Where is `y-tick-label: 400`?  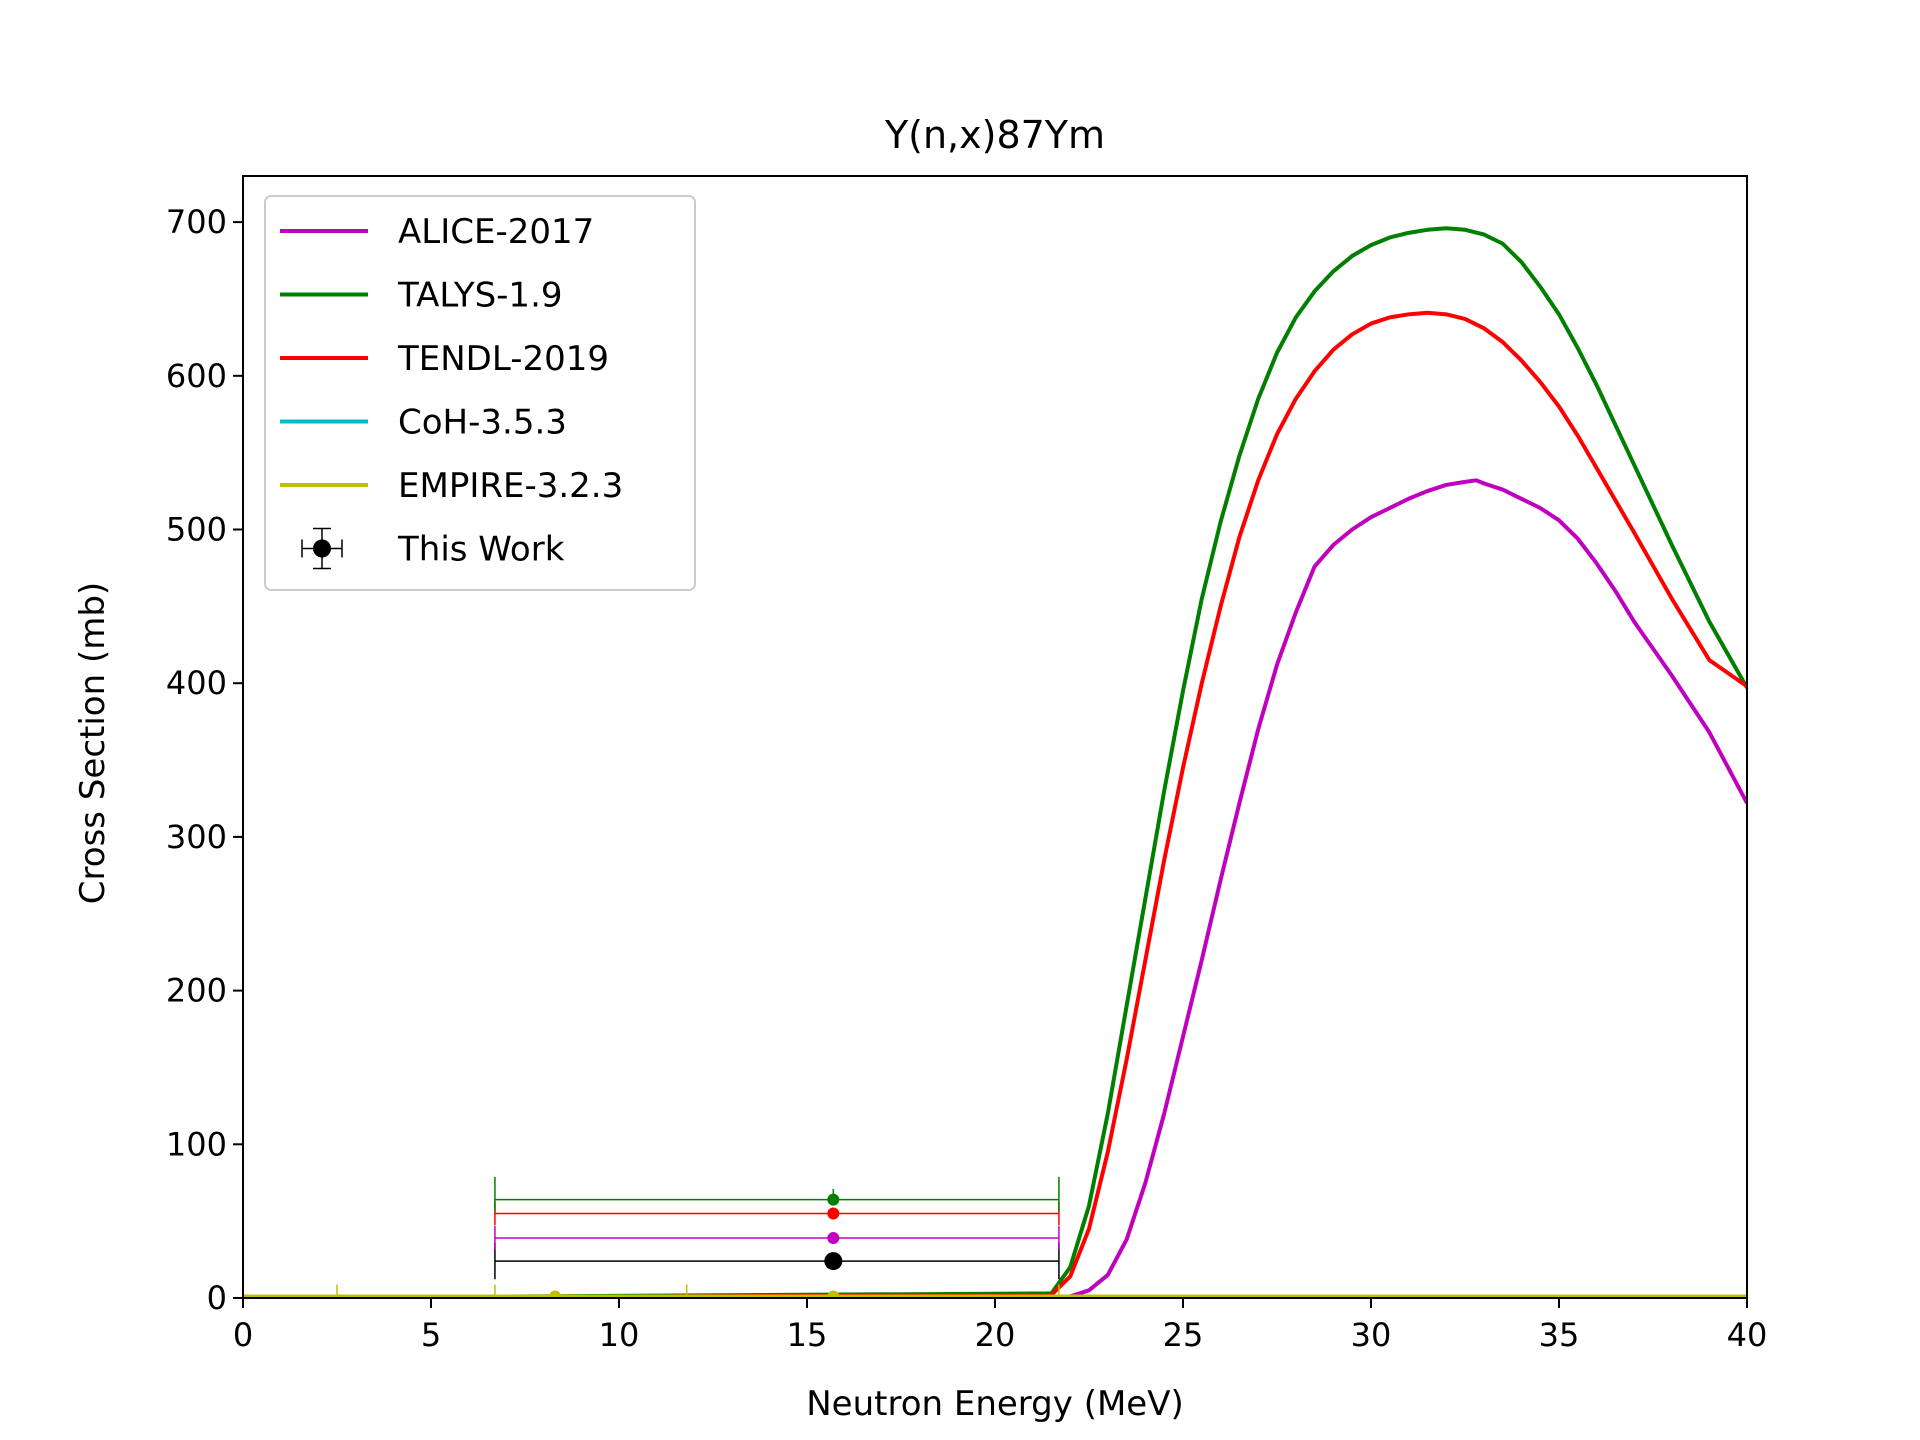
y-tick-label: 400 is located at coordinates (196, 683).